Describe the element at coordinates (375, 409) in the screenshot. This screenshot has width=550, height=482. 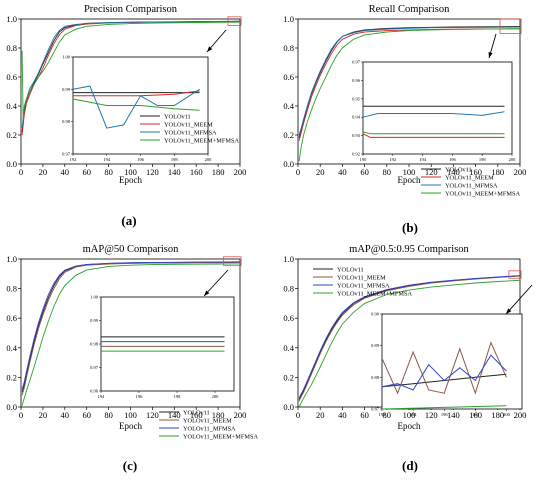
I see `inset-y-tick-label: 0.87` at that location.